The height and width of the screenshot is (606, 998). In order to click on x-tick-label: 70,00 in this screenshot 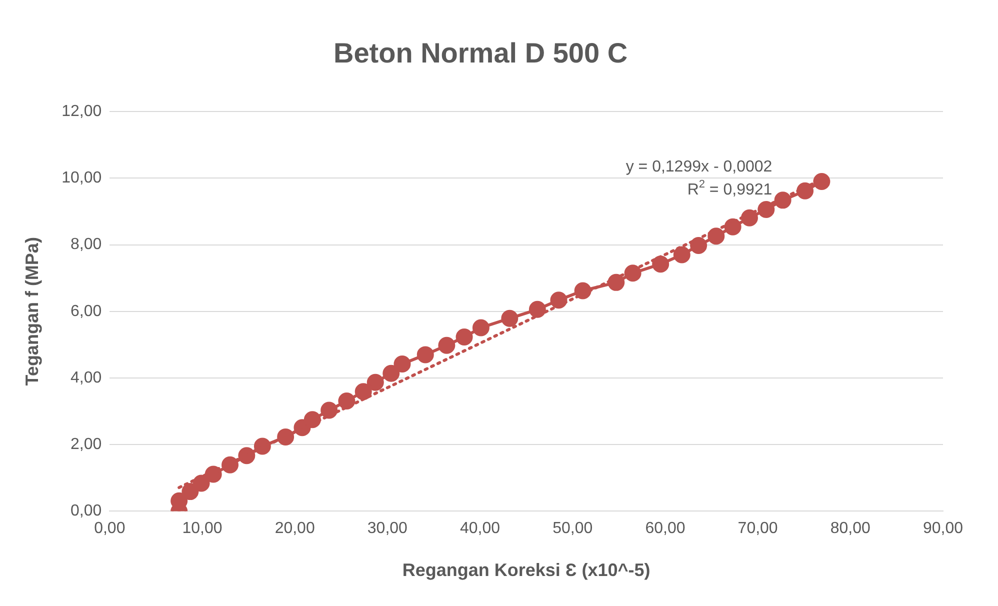, I will do `click(758, 529)`.